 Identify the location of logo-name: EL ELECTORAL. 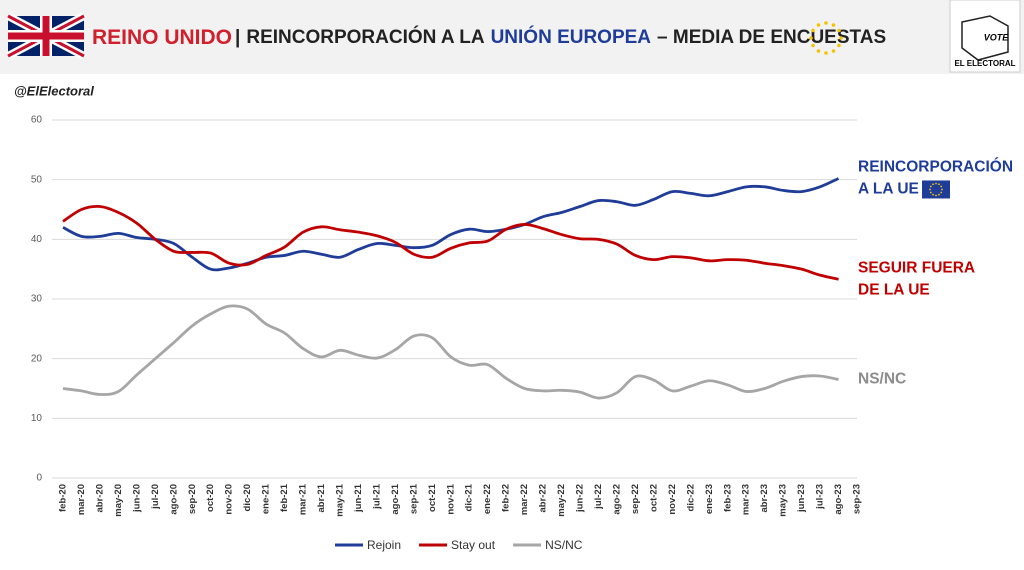
(984, 63).